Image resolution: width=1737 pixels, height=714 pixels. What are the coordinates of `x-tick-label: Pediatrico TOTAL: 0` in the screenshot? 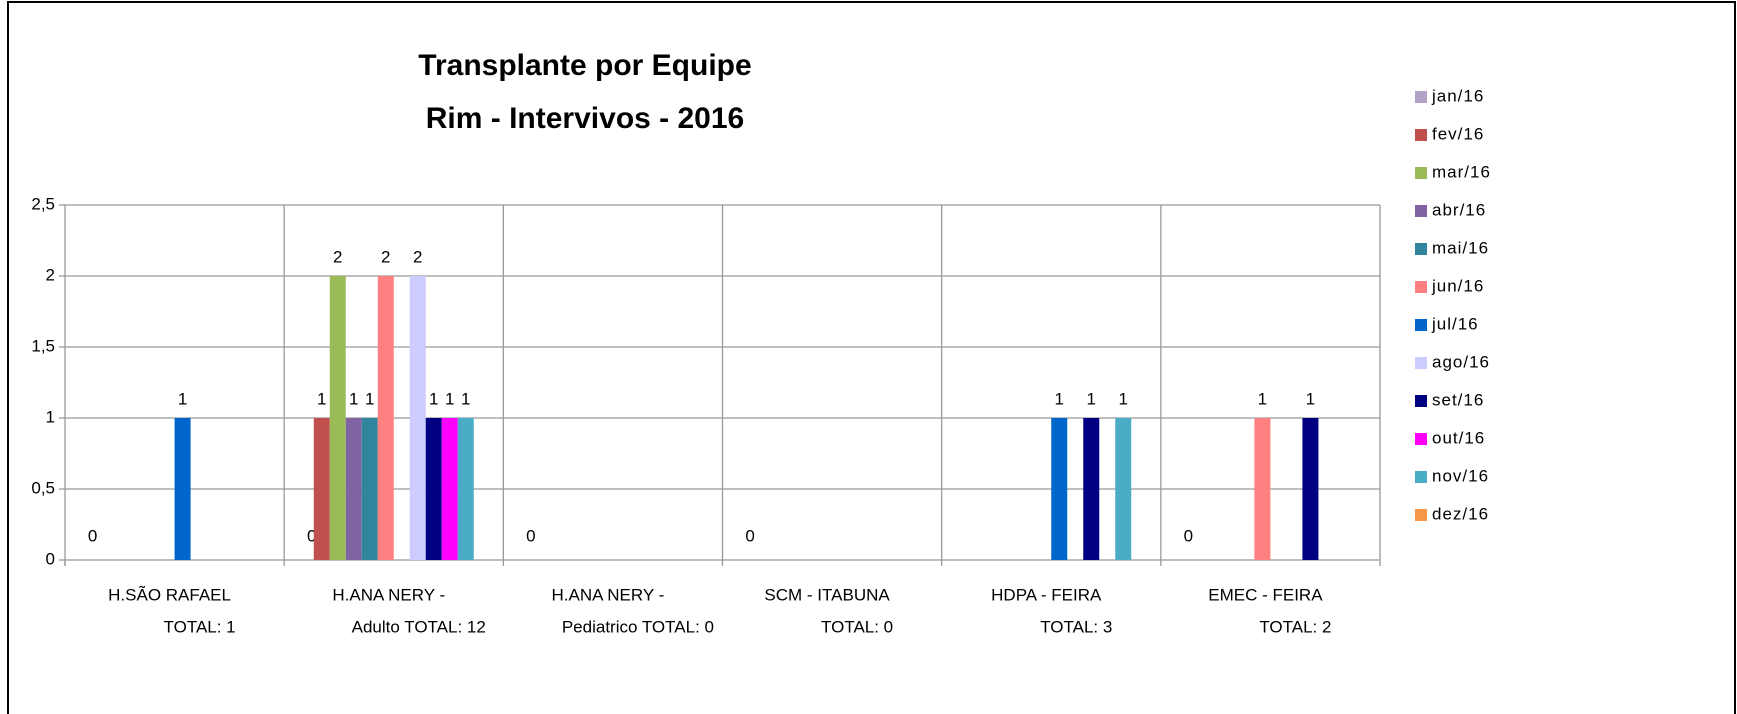 It's located at (638, 626).